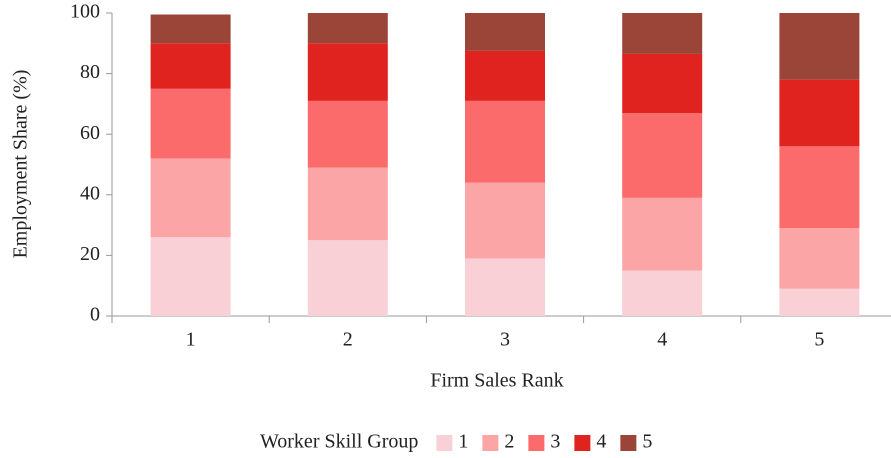 The image size is (891, 458). What do you see at coordinates (505, 340) in the screenshot?
I see `x-tick-label: 3` at bounding box center [505, 340].